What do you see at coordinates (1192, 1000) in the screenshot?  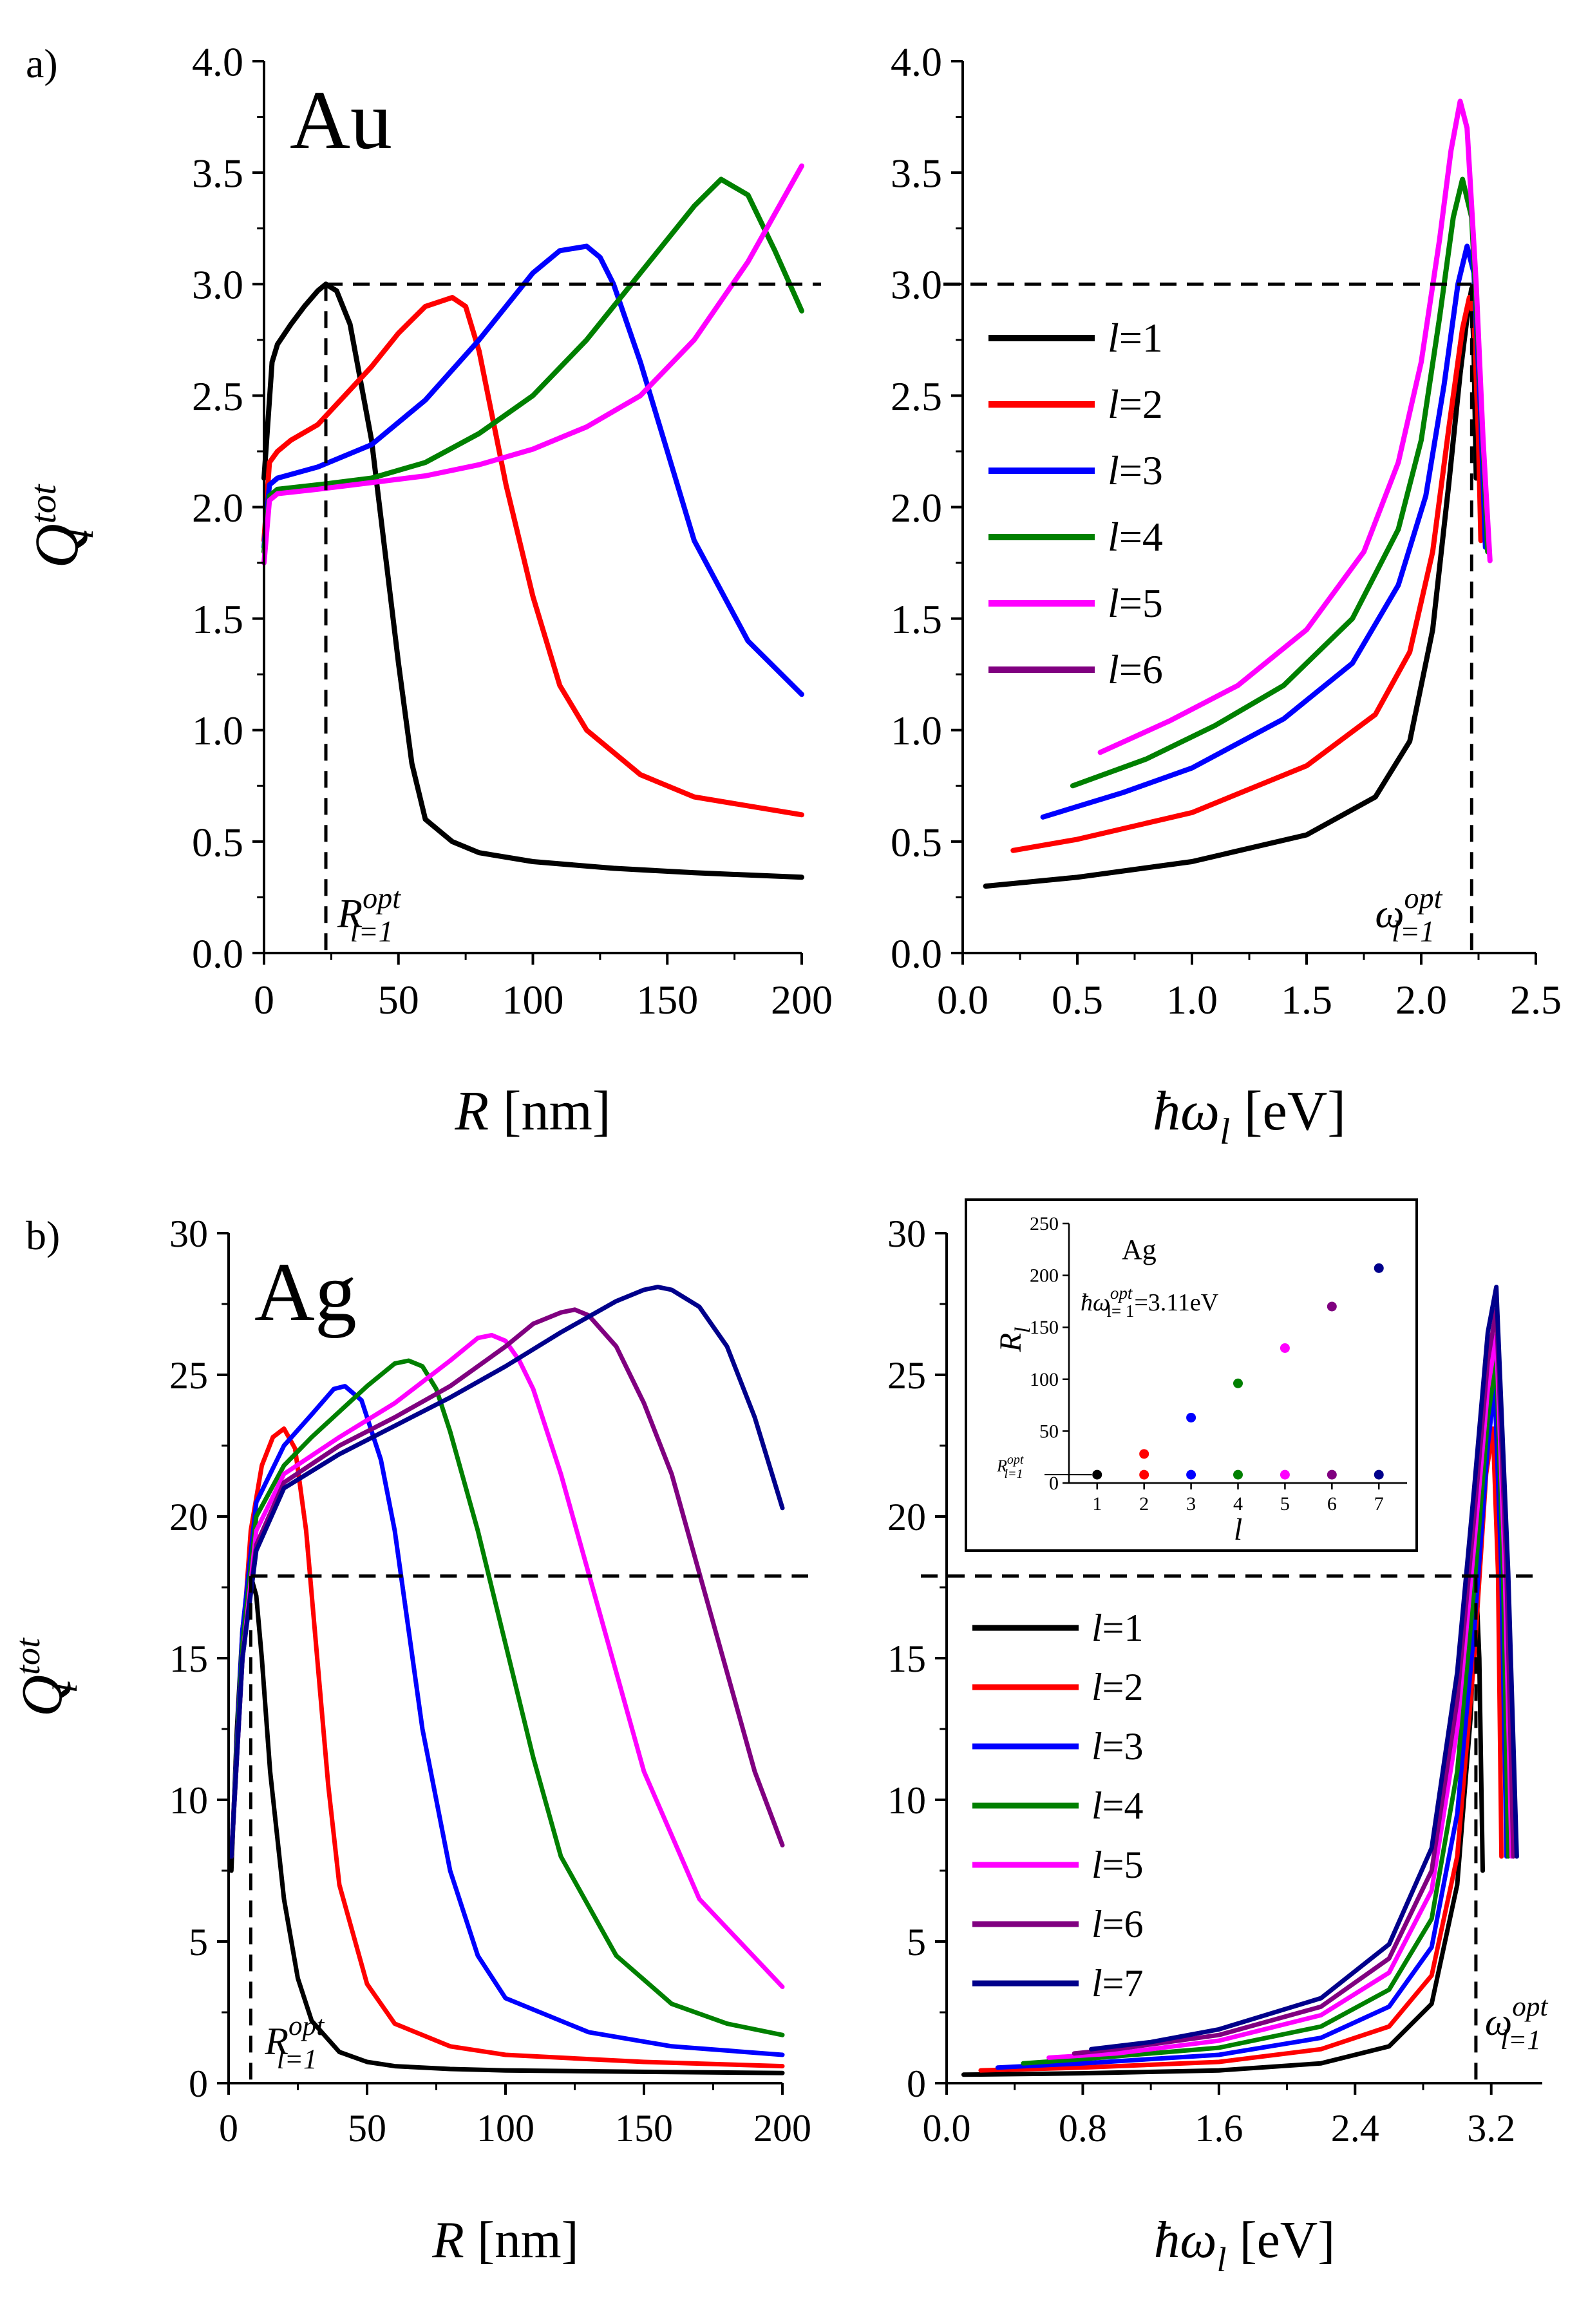 I see `au-omega-x-tick-label: 1.0` at bounding box center [1192, 1000].